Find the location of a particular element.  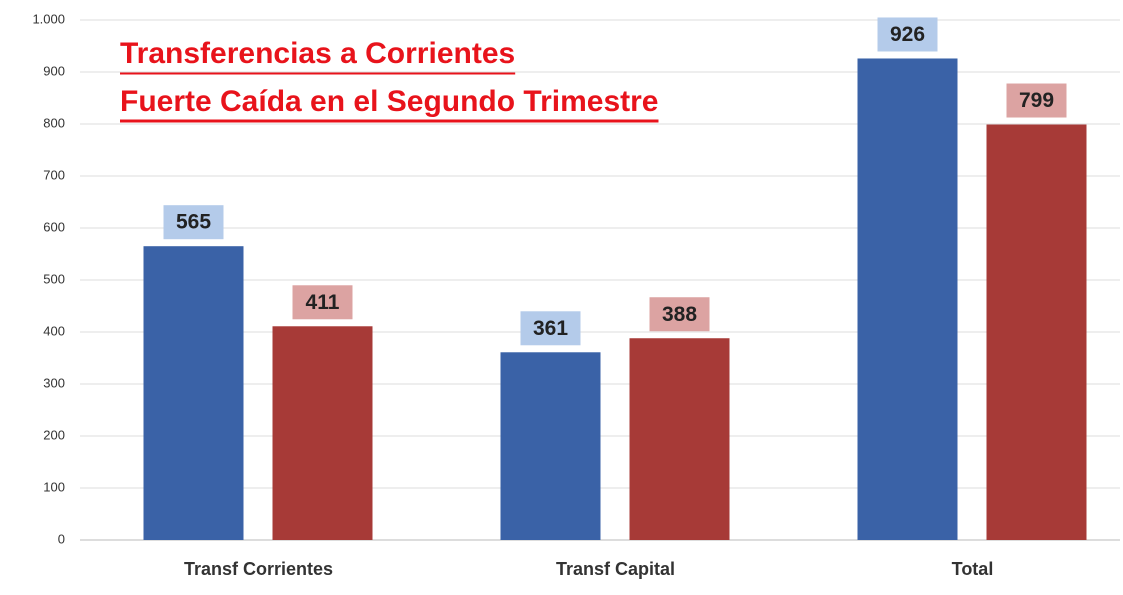

chart-title: Transferencias a Corrientes is located at coordinates (317, 53).